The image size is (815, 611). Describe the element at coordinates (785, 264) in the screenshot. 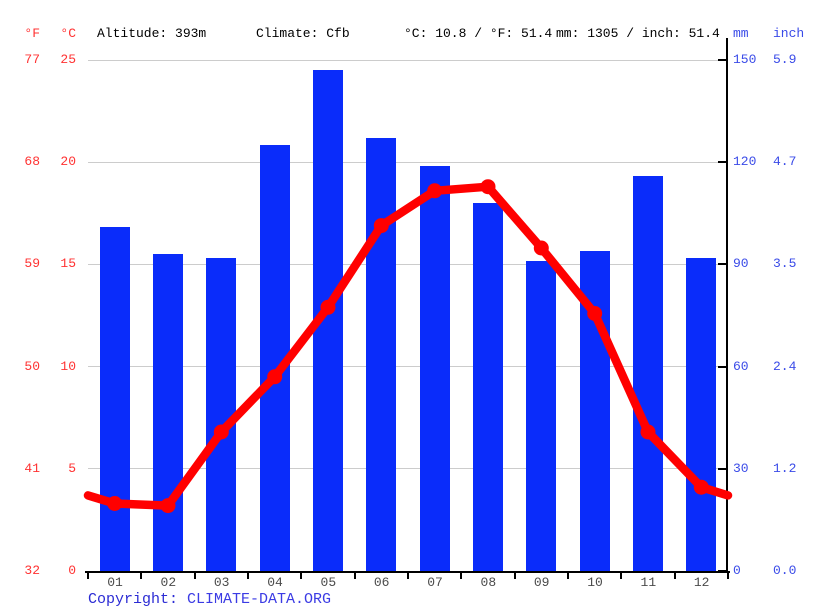

I see `inch-axis-label: 3.5` at that location.